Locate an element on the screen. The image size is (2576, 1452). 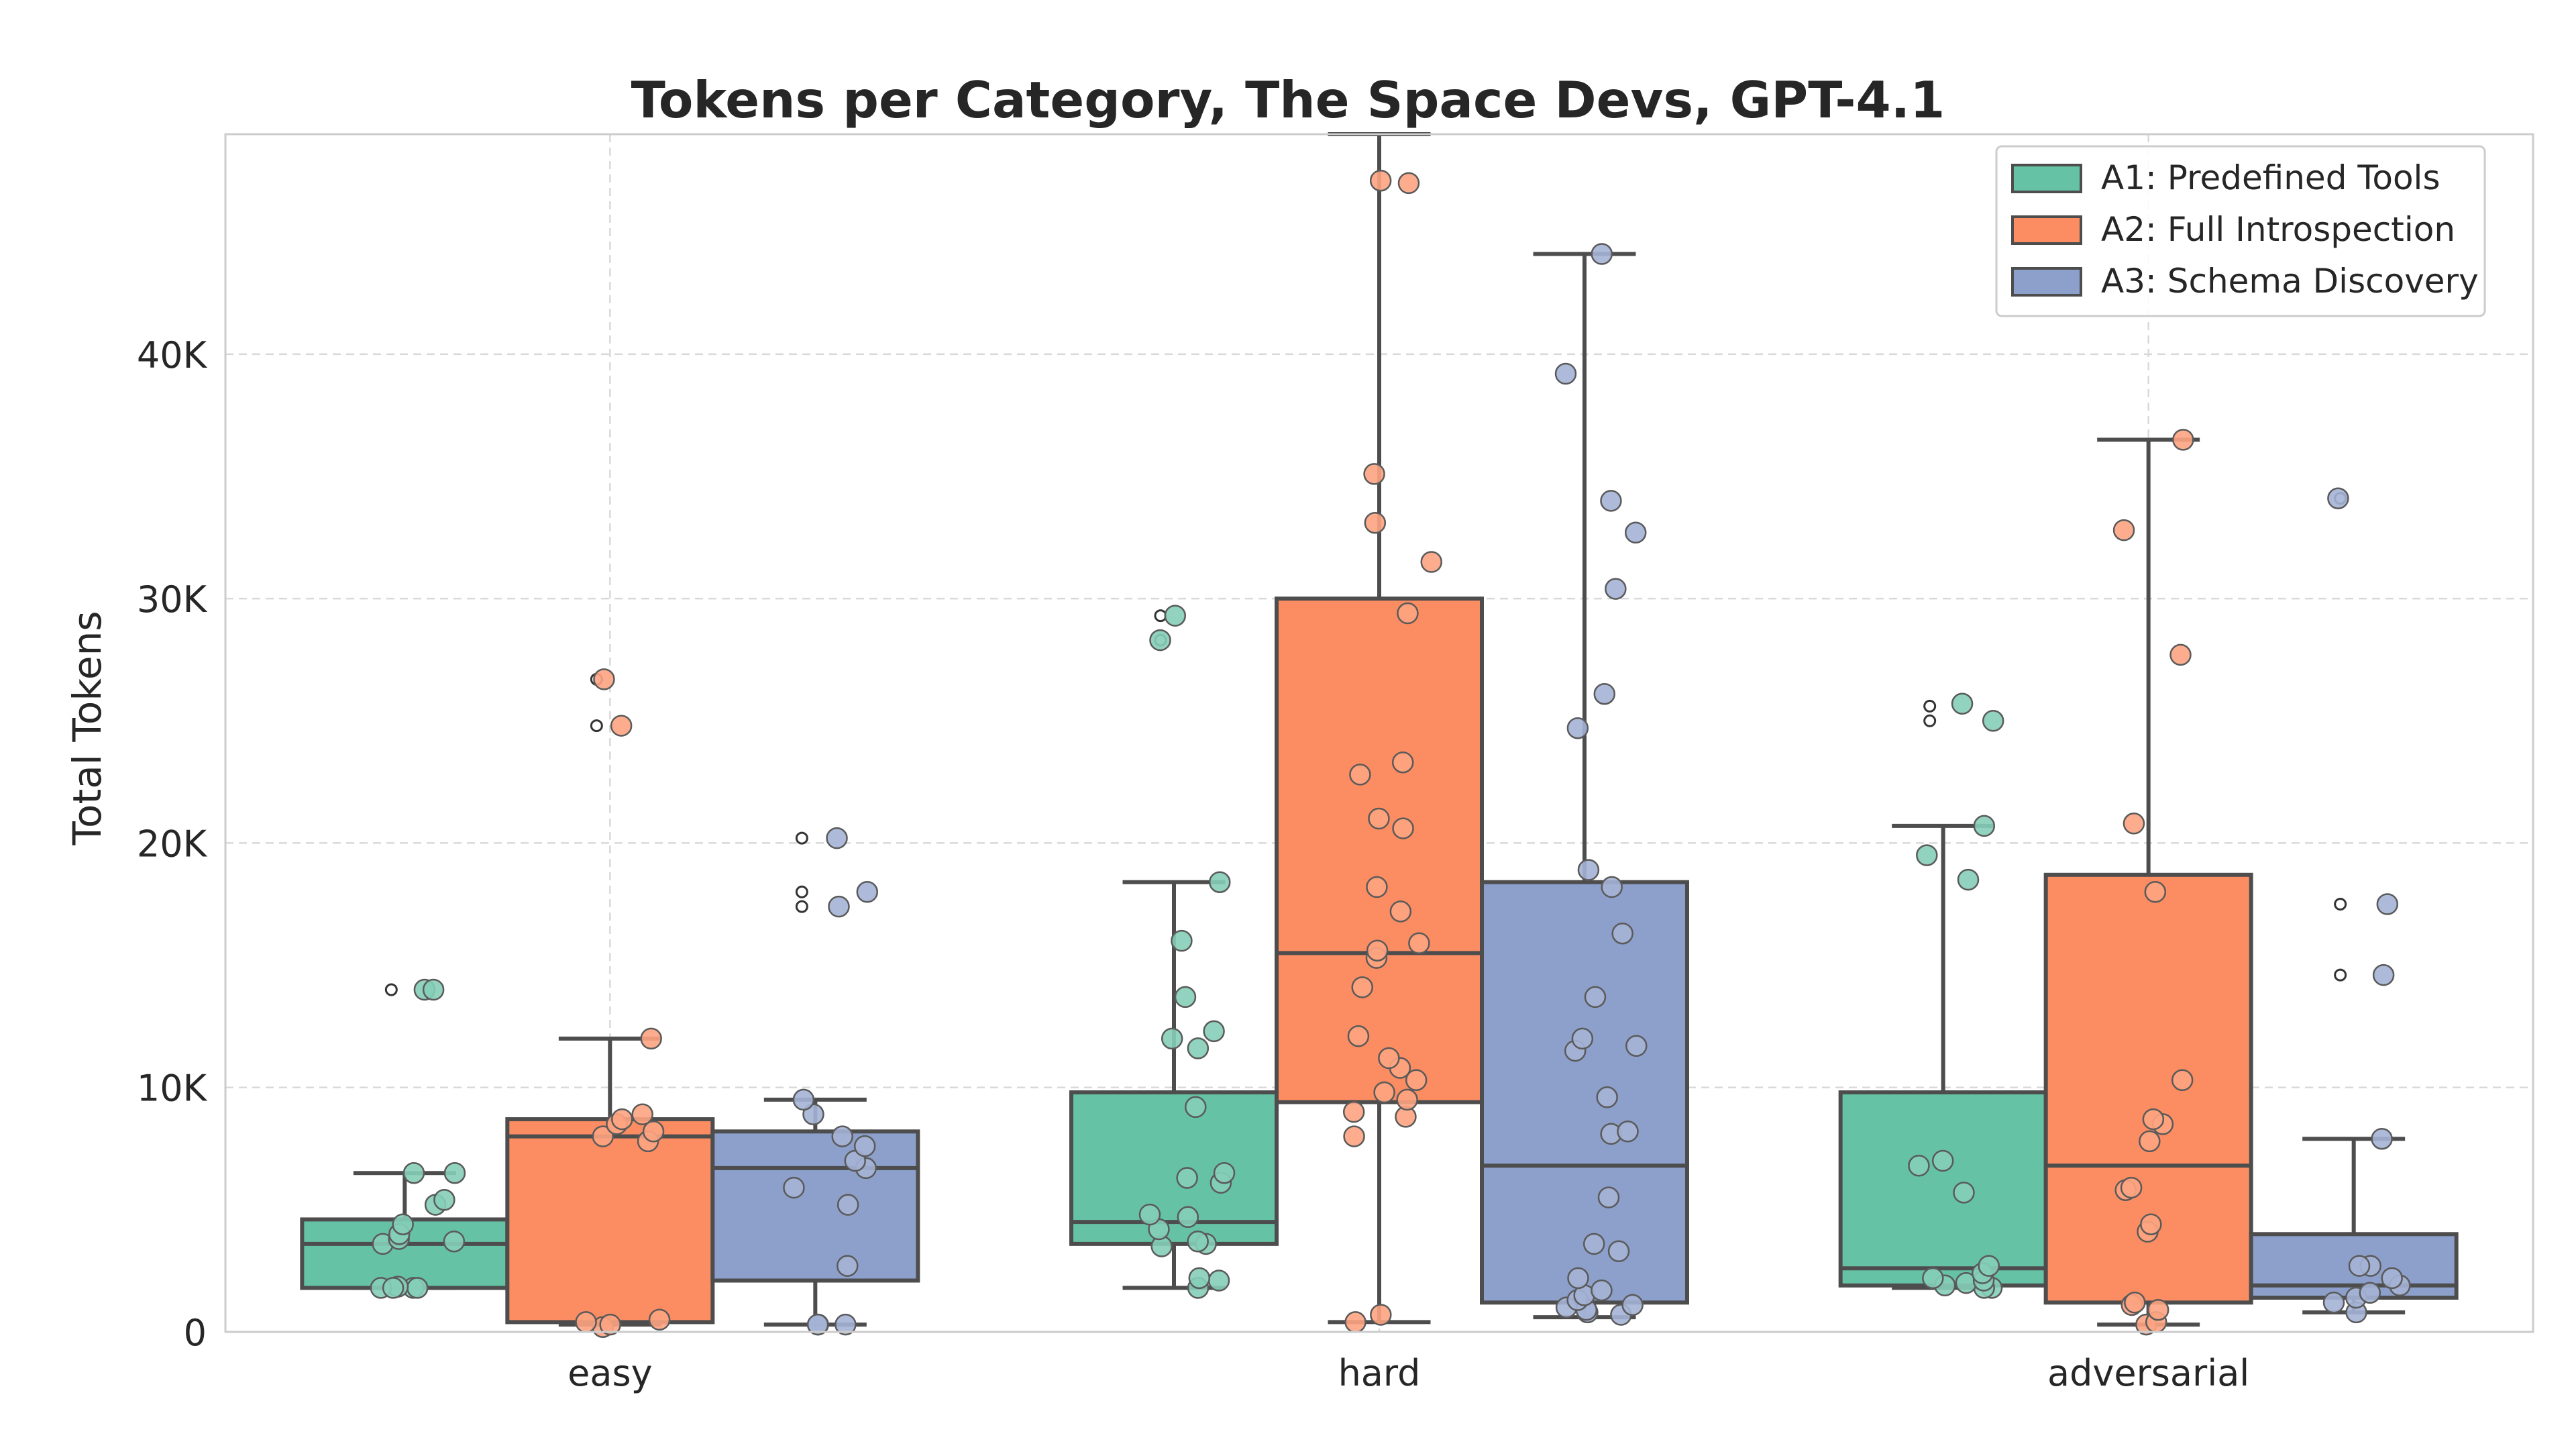
y-axis-label: Total Tokens is located at coordinates (87, 728).